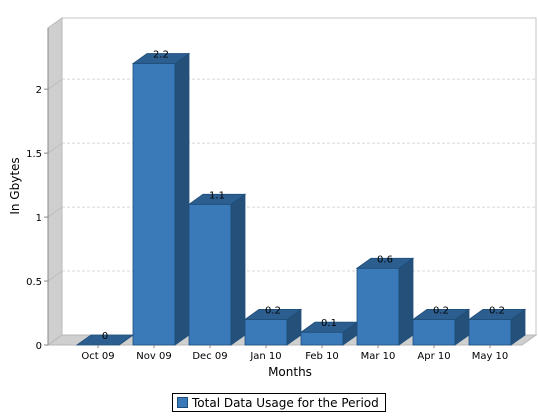 This screenshot has width=538, height=416. I want to click on y-tick-label: 1.5, so click(34, 154).